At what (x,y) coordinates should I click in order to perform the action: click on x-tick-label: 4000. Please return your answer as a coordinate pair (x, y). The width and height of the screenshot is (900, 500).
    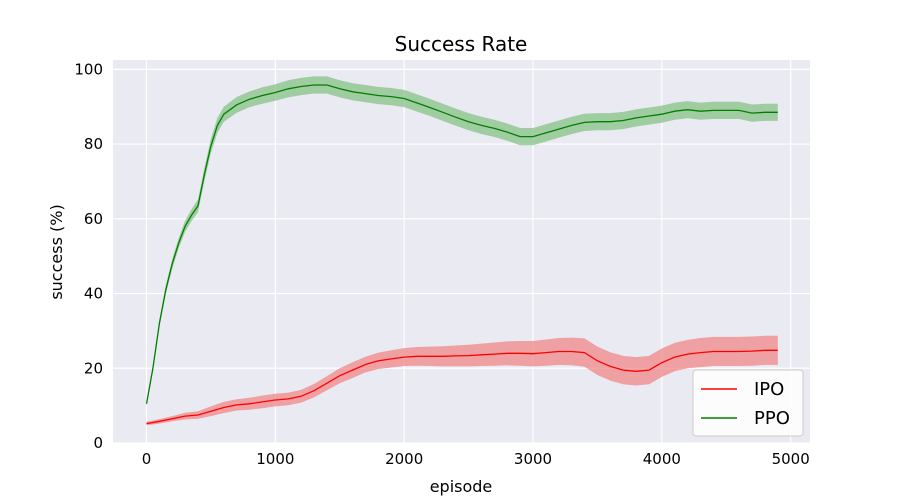
    Looking at the image, I should click on (662, 459).